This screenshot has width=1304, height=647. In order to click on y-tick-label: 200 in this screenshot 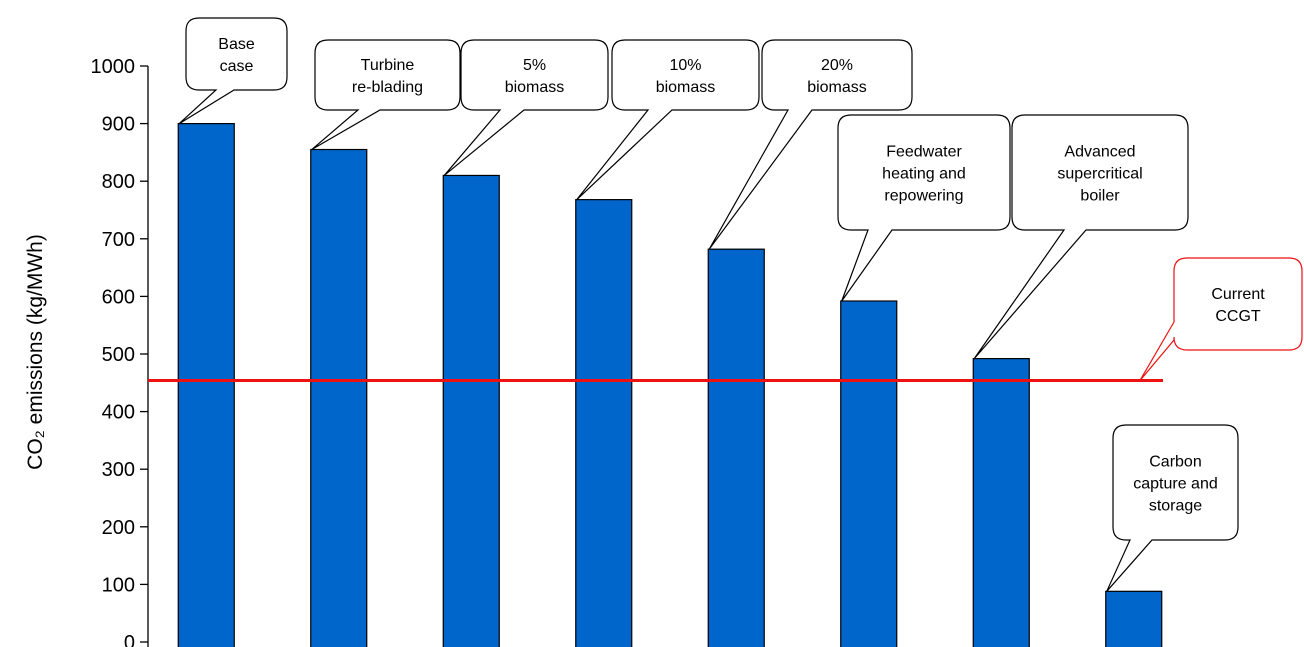, I will do `click(118, 528)`.